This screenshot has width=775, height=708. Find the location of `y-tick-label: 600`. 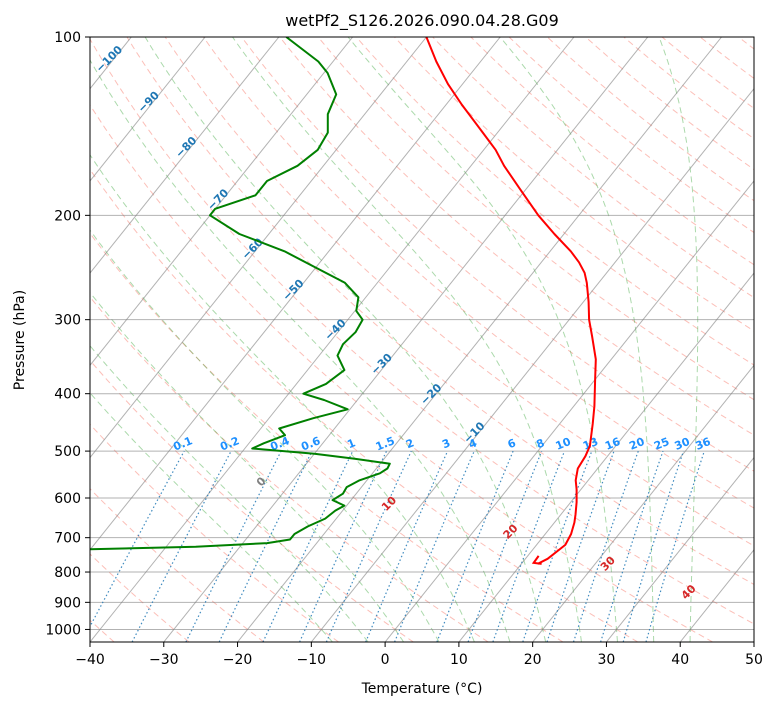

y-tick-label: 600 is located at coordinates (67, 499).